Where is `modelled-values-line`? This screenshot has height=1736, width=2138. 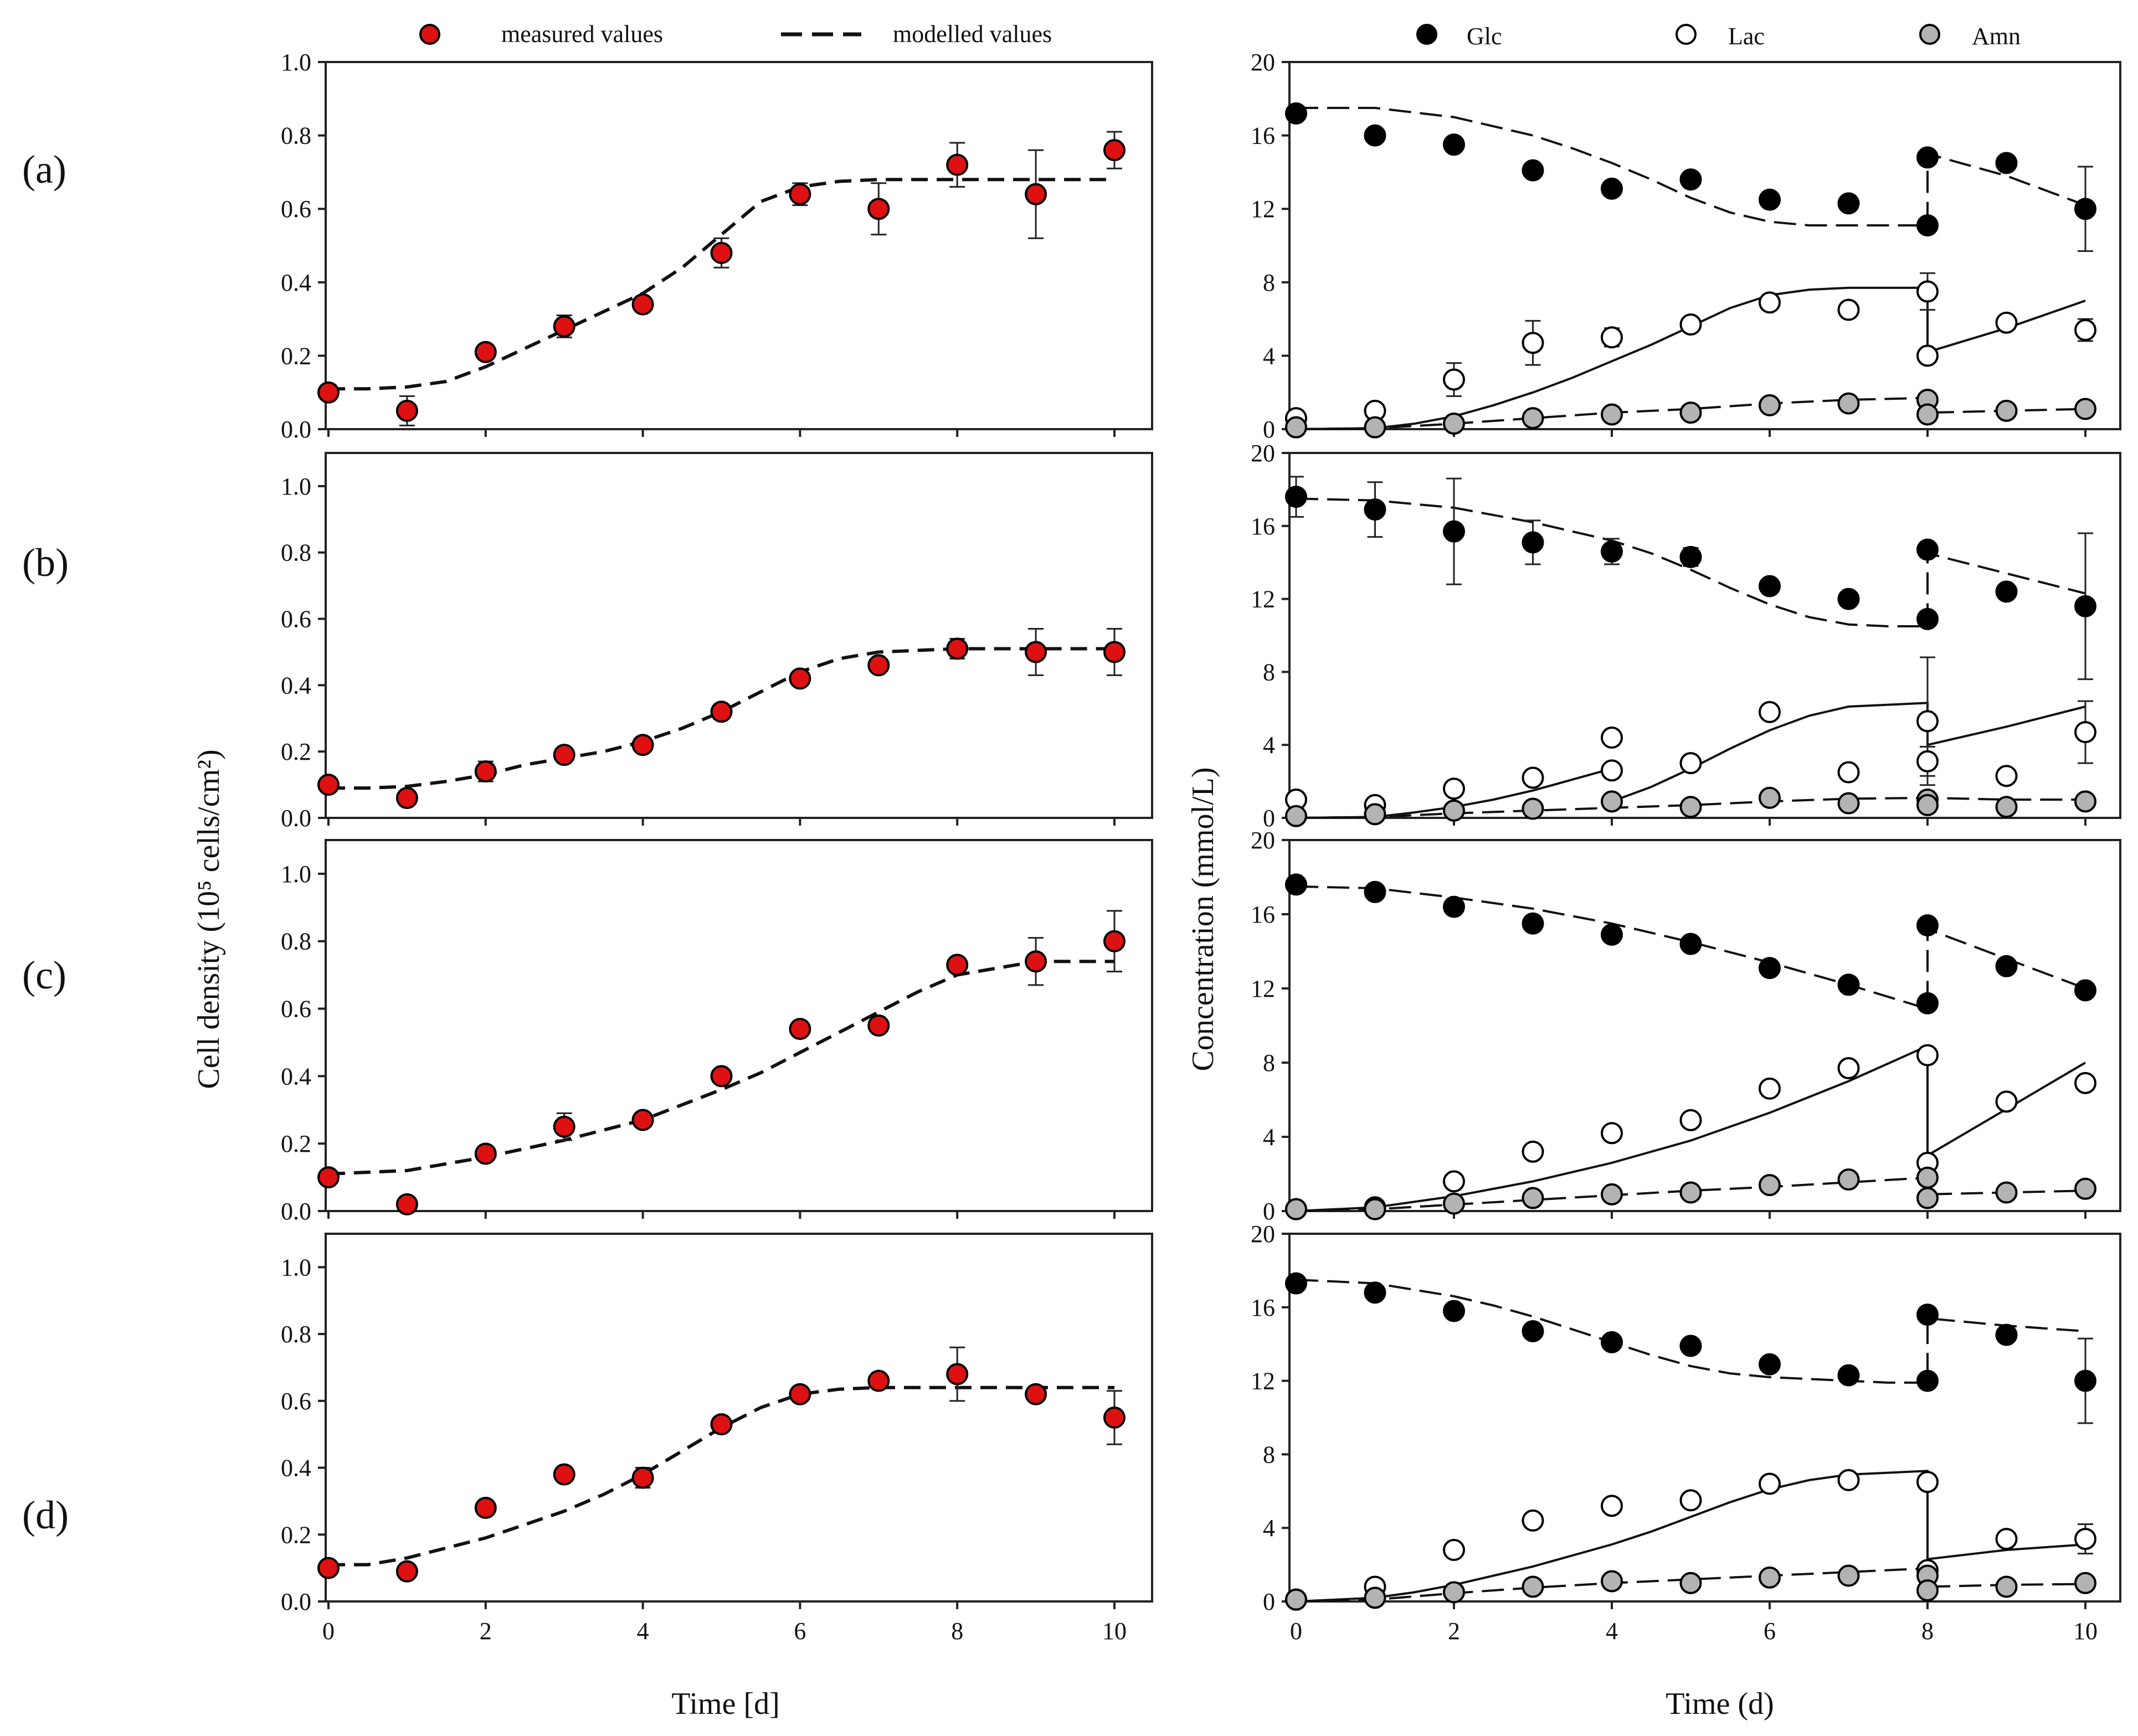
modelled-values-line is located at coordinates (721, 284).